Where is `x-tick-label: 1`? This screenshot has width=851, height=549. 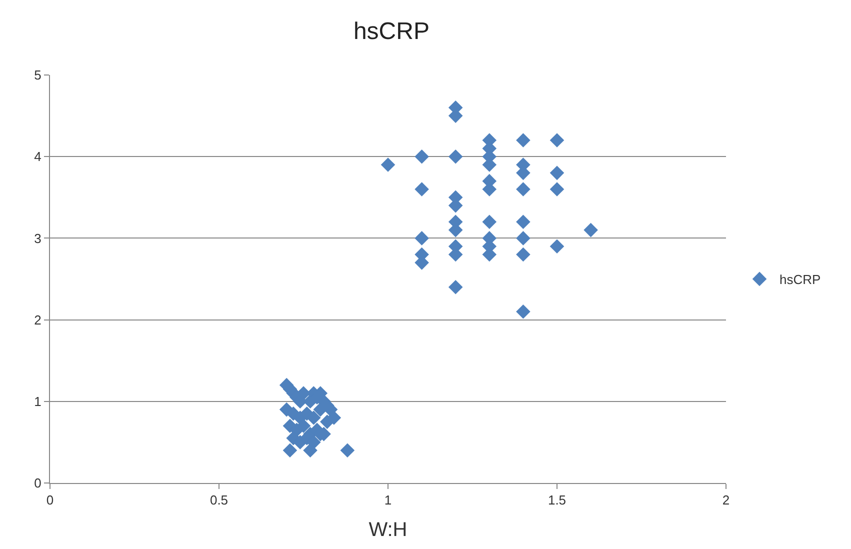
x-tick-label: 1 is located at coordinates (388, 500).